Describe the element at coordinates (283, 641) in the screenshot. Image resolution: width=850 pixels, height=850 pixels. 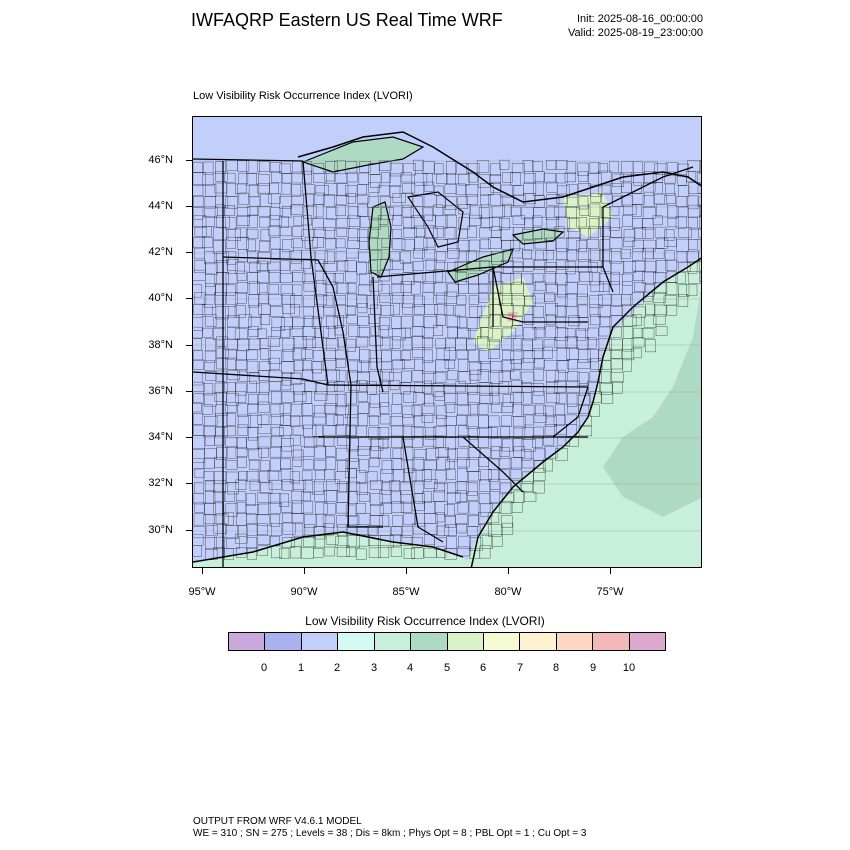
I see `colorbar-swatch` at that location.